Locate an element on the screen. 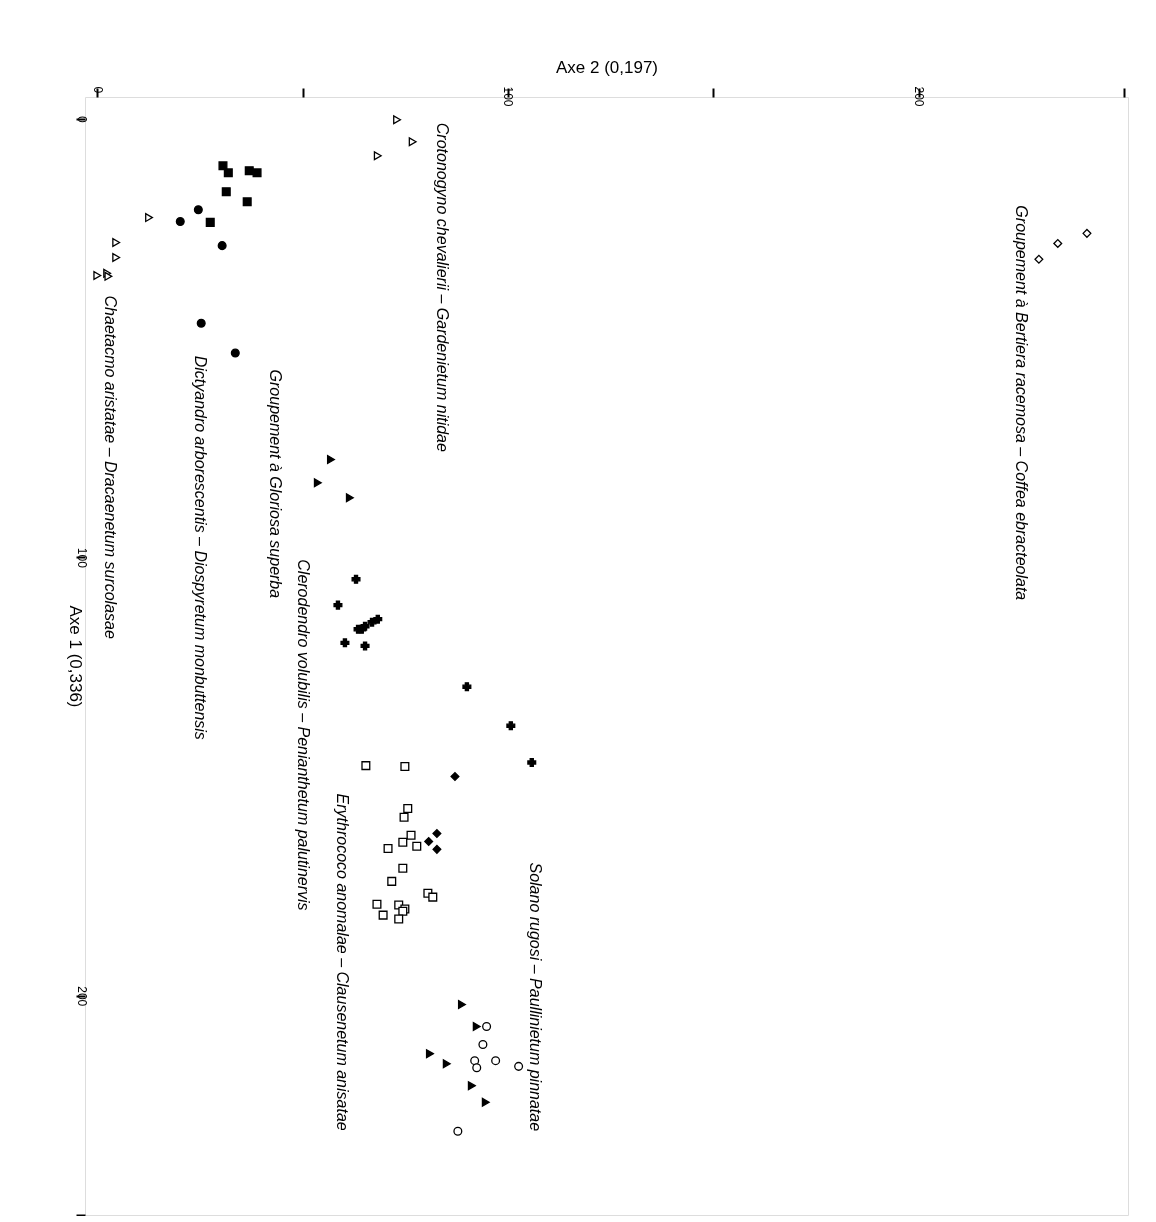  x-tick-label: 100 is located at coordinates (508, 96).